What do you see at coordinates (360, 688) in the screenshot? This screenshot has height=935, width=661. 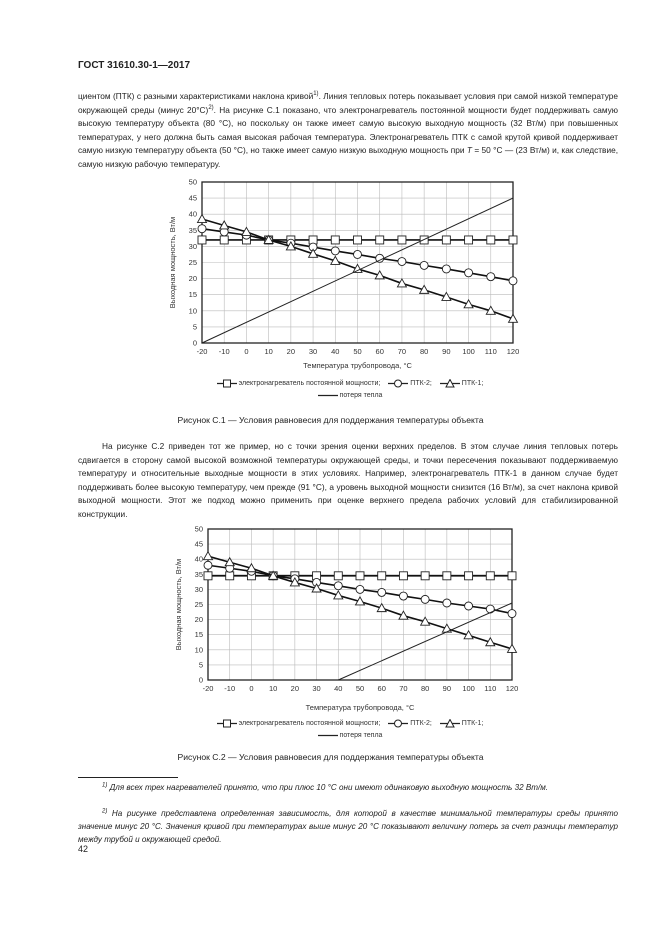 I see `x-tick-label: 50` at bounding box center [360, 688].